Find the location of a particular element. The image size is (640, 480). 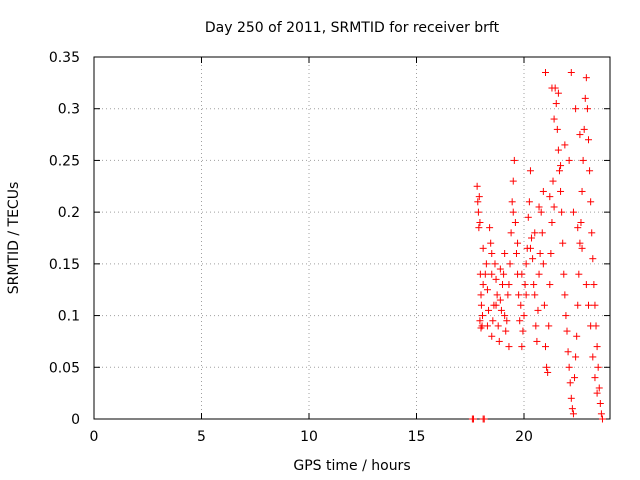

y-tick-label: 0.1 is located at coordinates (69, 317).